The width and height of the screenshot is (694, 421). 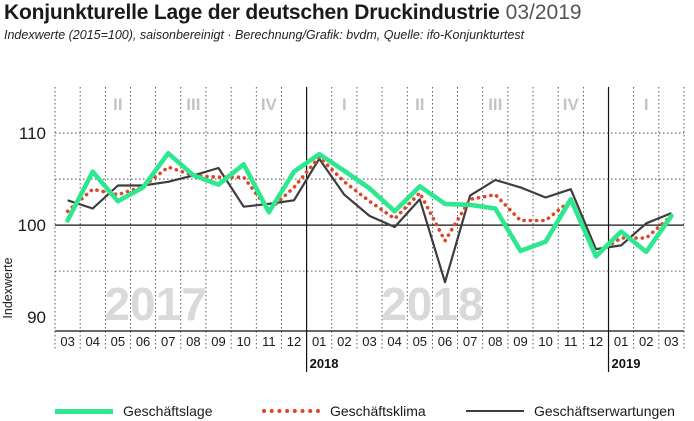 I want to click on year-watermark: 2018, so click(x=432, y=304).